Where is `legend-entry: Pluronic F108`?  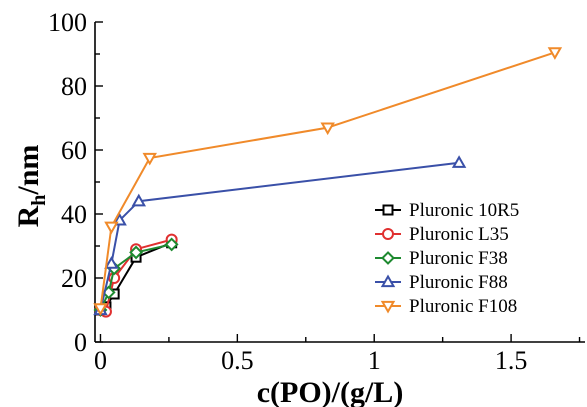
legend-entry: Pluronic F108 is located at coordinates (446, 306).